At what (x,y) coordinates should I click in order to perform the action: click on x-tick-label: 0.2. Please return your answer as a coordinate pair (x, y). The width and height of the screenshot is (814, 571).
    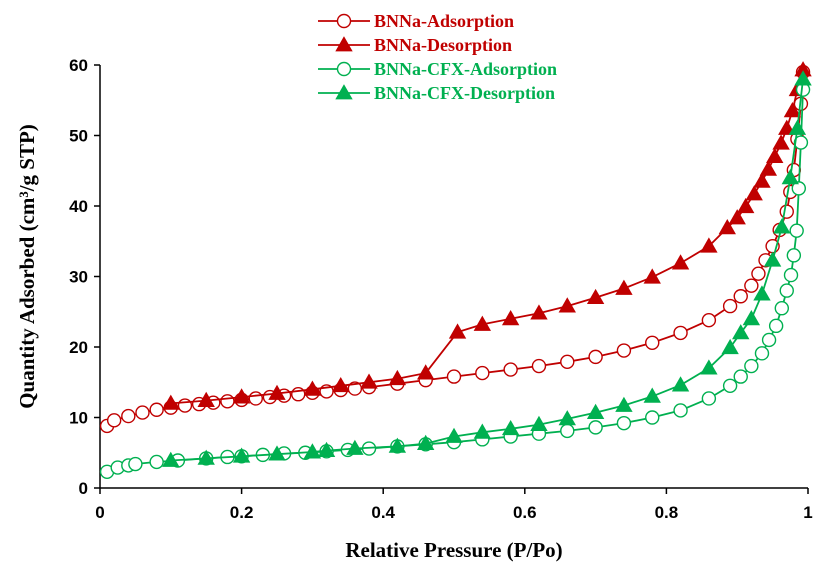
    Looking at the image, I should click on (242, 512).